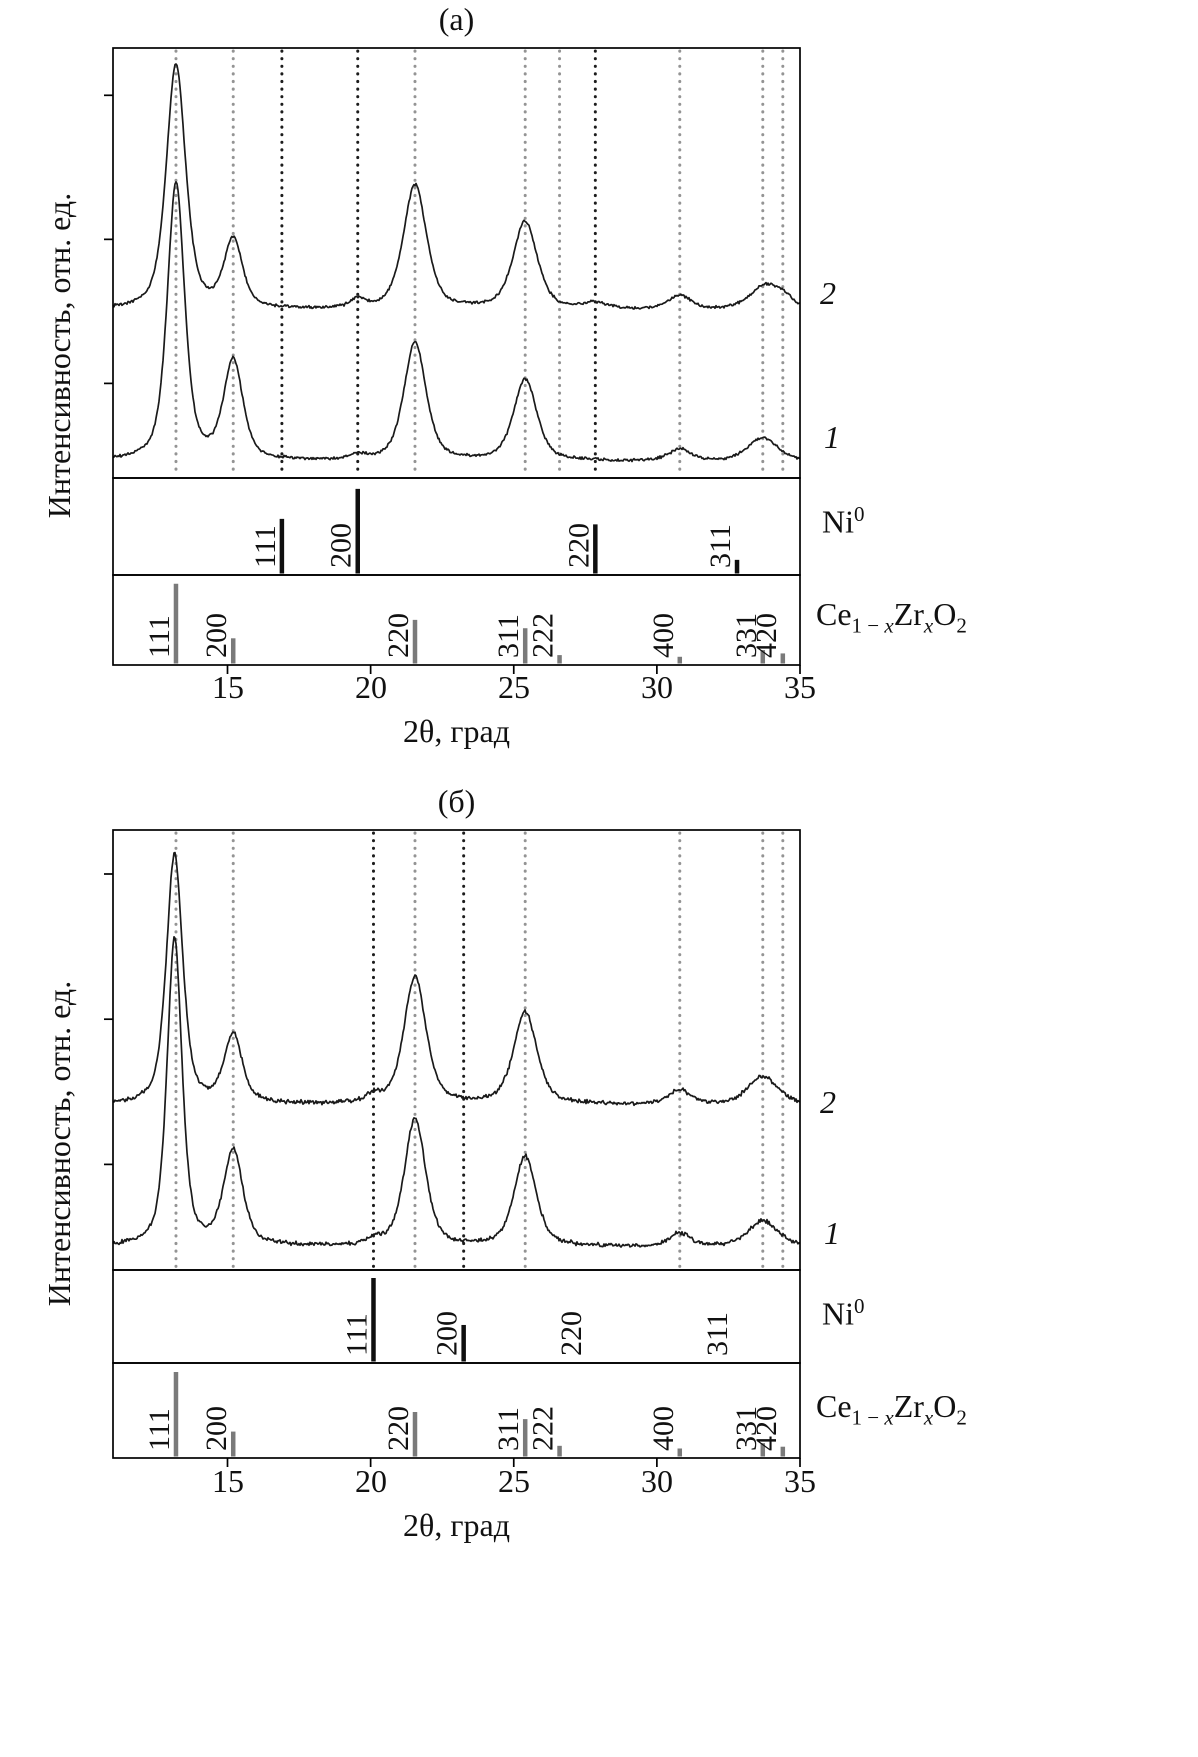 The width and height of the screenshot is (1198, 1757). I want to click on panel-a-y-axis-label: Интенсивность, отн. ед., so click(59, 355).